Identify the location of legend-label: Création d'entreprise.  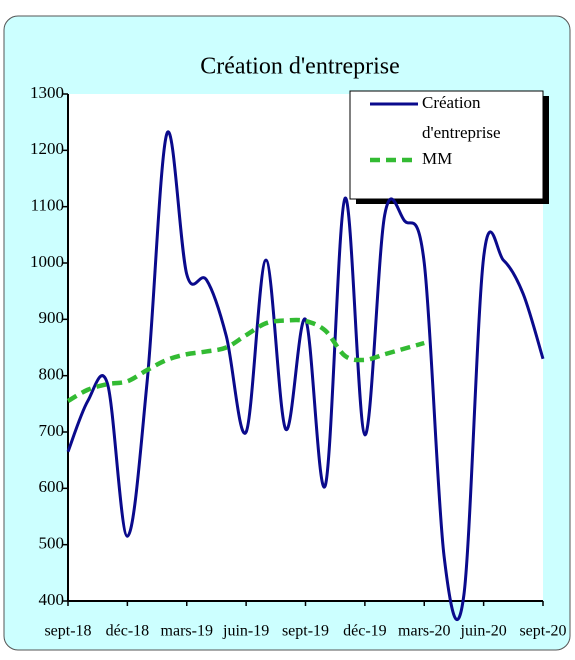
(461, 117).